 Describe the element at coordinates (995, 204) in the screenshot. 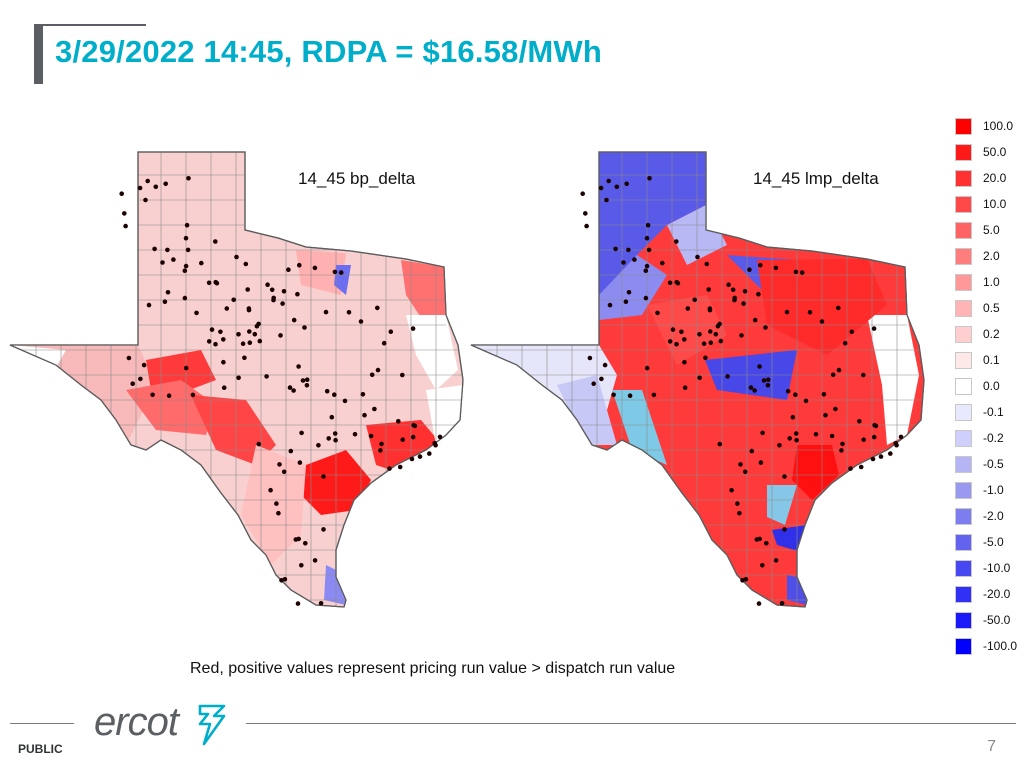

I see `legend-label: 10.0` at that location.